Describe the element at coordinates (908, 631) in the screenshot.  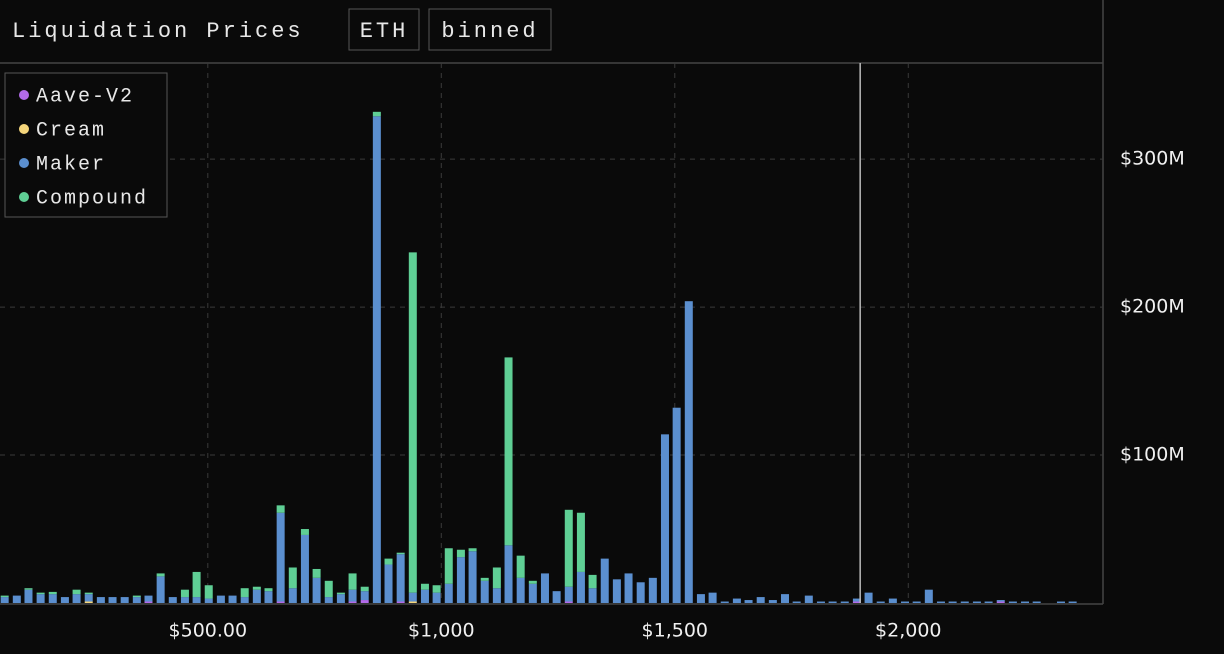
I see `x-tick-label: $2,000` at that location.